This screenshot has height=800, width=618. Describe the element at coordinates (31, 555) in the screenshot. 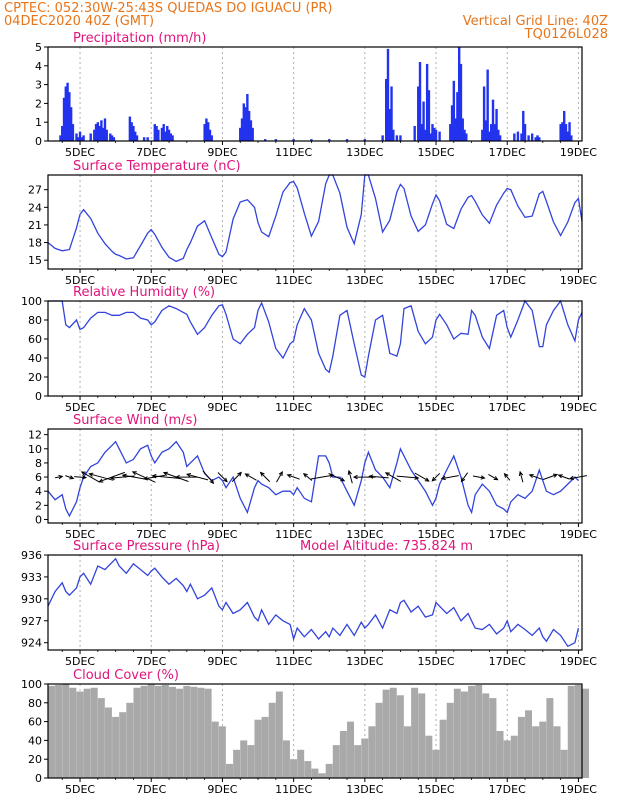

I see `y-tick-label: 936` at that location.